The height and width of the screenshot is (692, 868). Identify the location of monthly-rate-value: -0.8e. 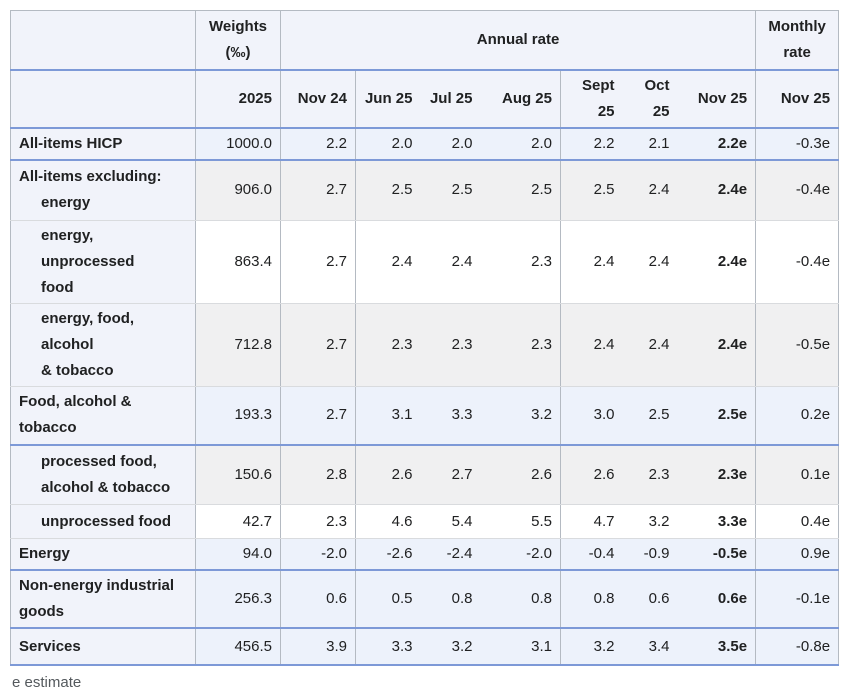
(797, 647).